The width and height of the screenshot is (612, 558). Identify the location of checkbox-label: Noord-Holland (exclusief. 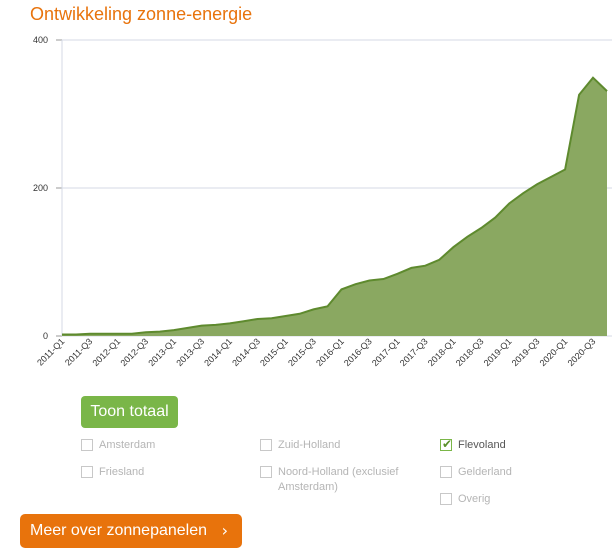
(338, 472).